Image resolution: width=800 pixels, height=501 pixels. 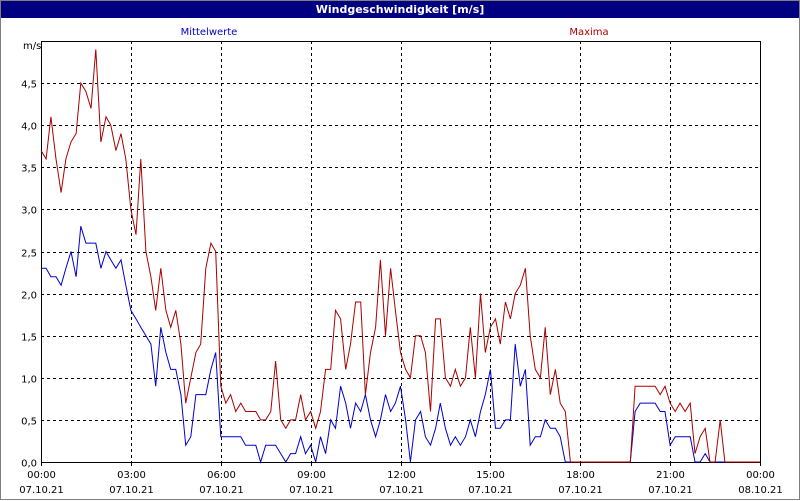 What do you see at coordinates (29, 338) in the screenshot?
I see `y-tick-label: 1,5` at bounding box center [29, 338].